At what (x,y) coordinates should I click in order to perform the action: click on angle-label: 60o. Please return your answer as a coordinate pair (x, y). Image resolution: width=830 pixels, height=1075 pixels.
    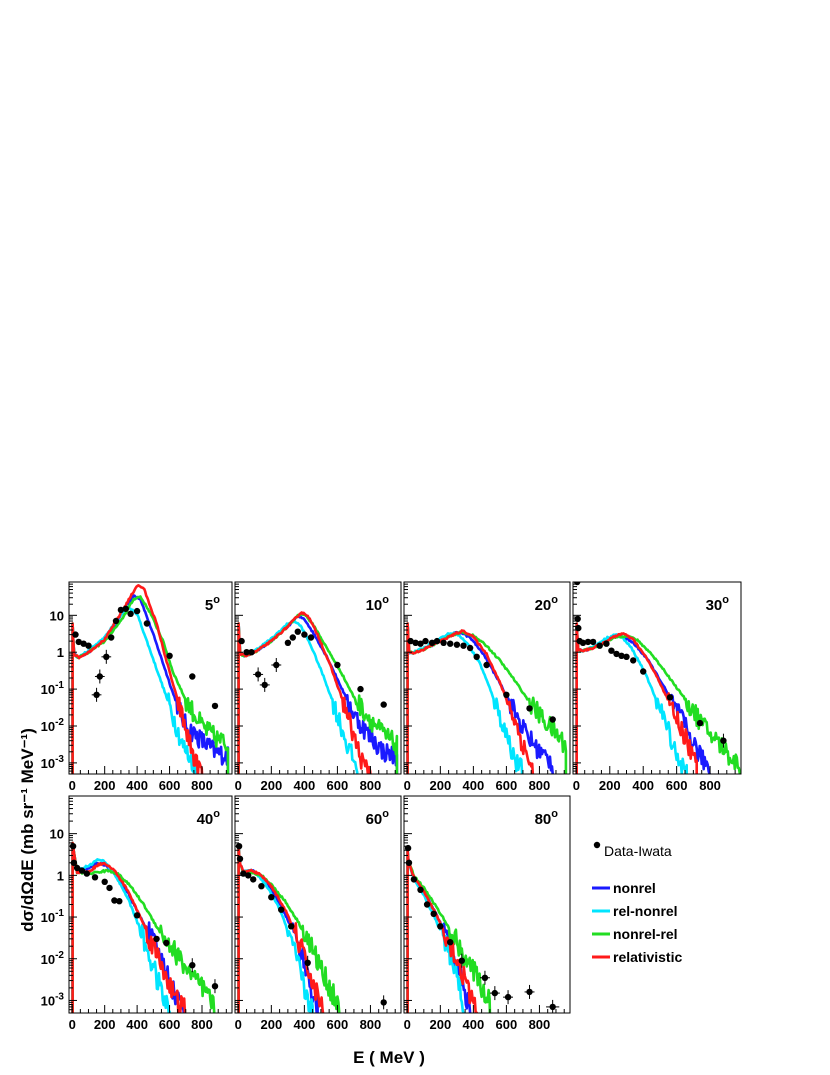
    Looking at the image, I should click on (378, 818).